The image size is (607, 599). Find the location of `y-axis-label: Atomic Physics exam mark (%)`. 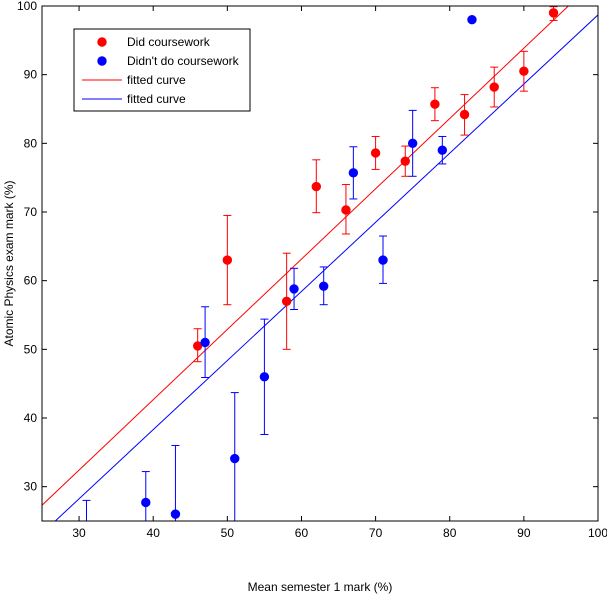

y-axis-label: Atomic Physics exam mark (%) is located at coordinates (9, 263).